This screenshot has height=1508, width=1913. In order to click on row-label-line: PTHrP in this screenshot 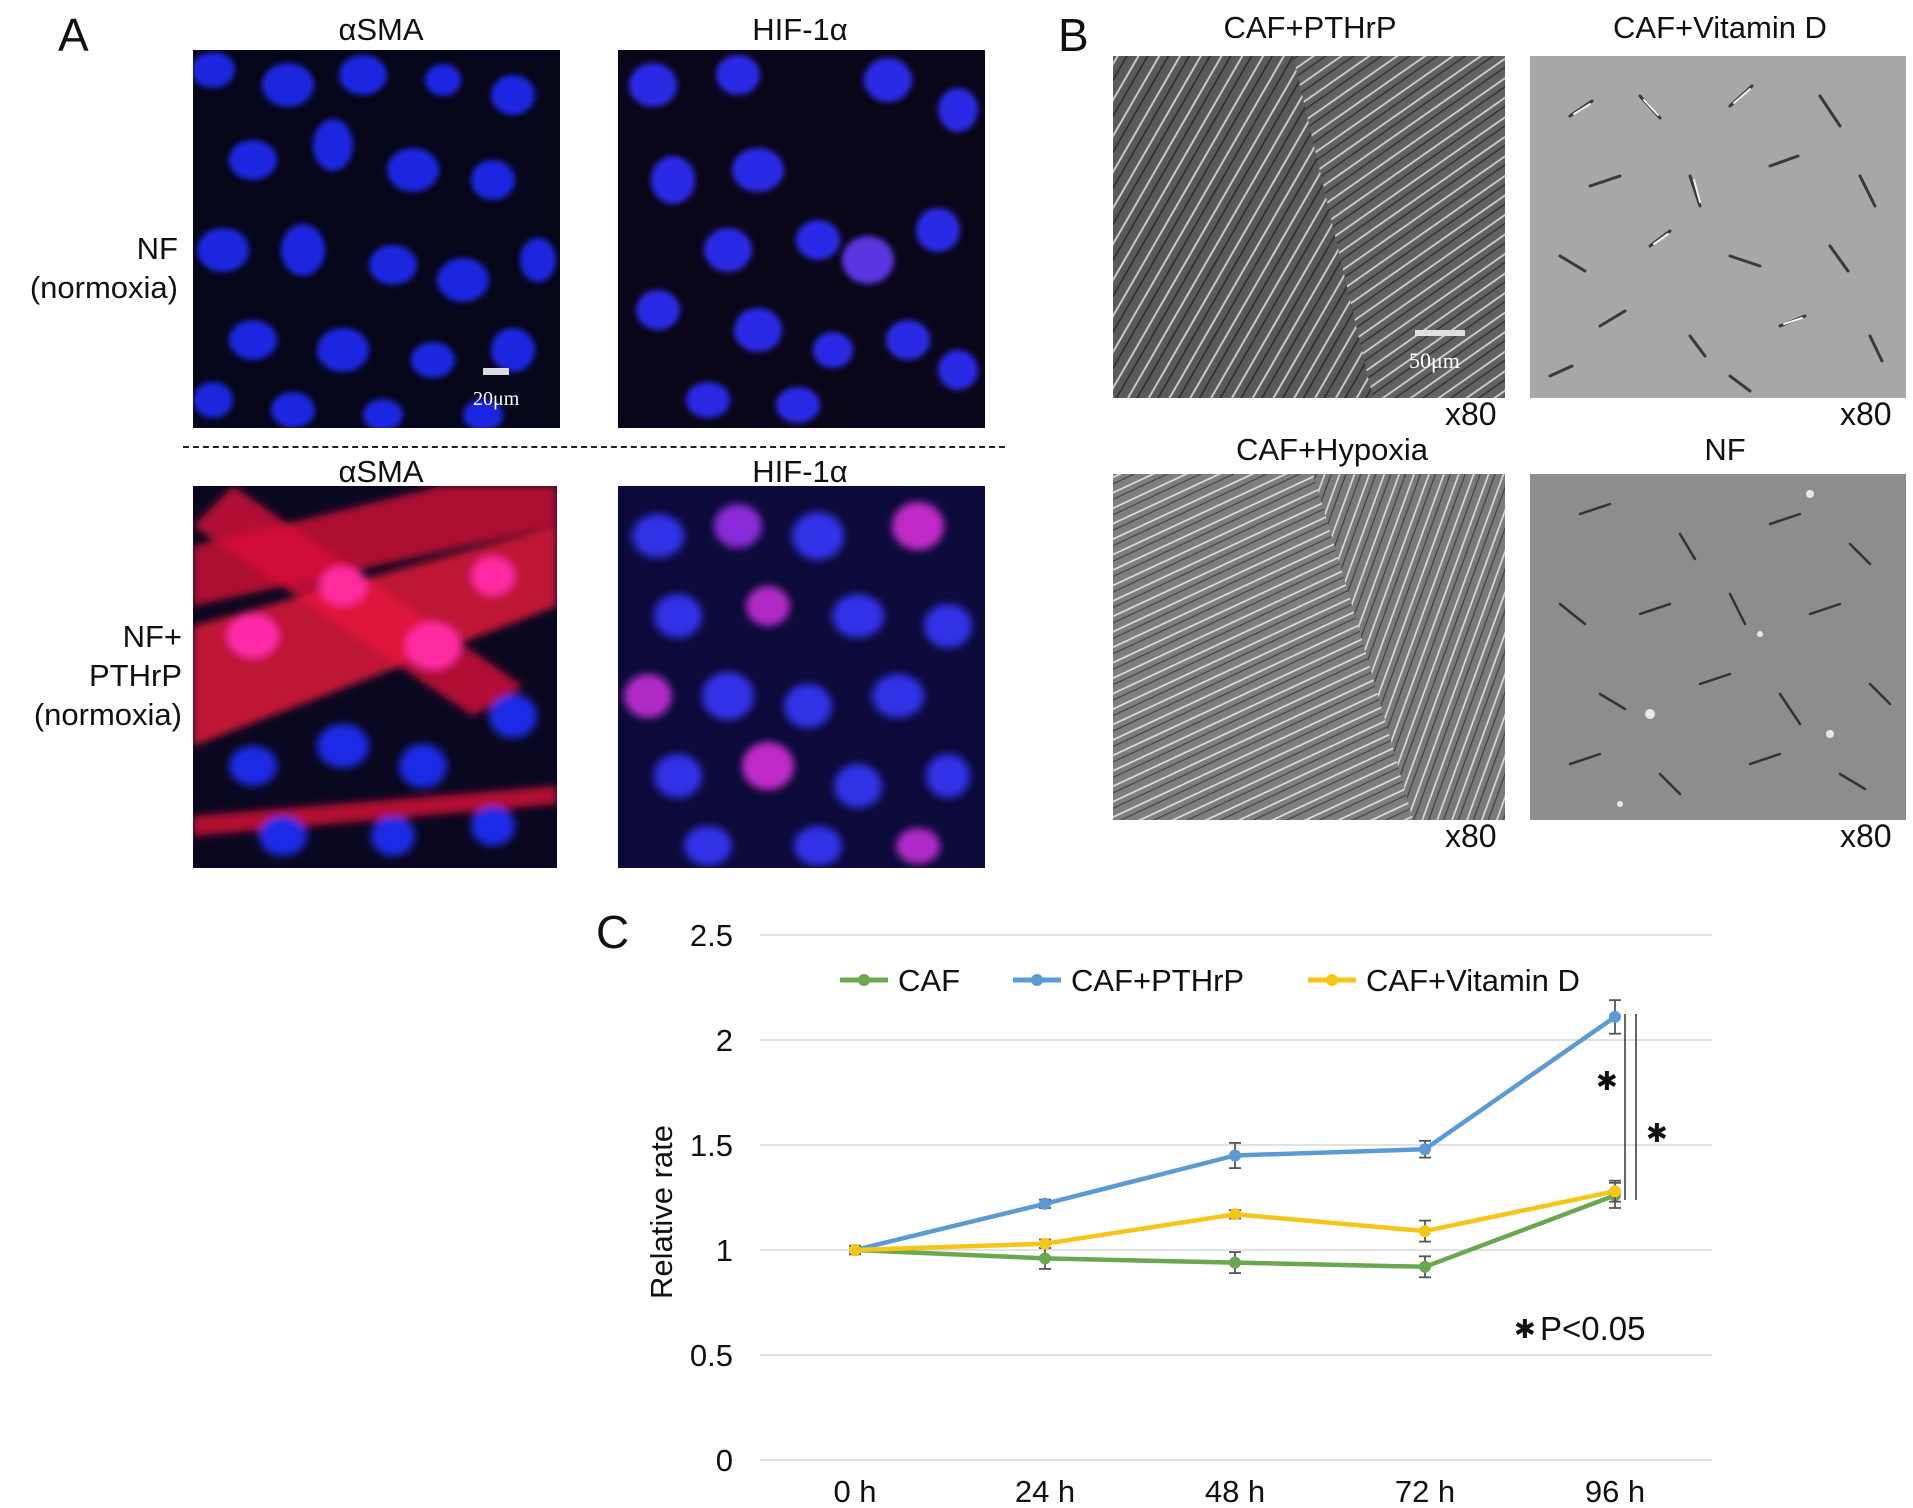, I will do `click(135, 675)`.